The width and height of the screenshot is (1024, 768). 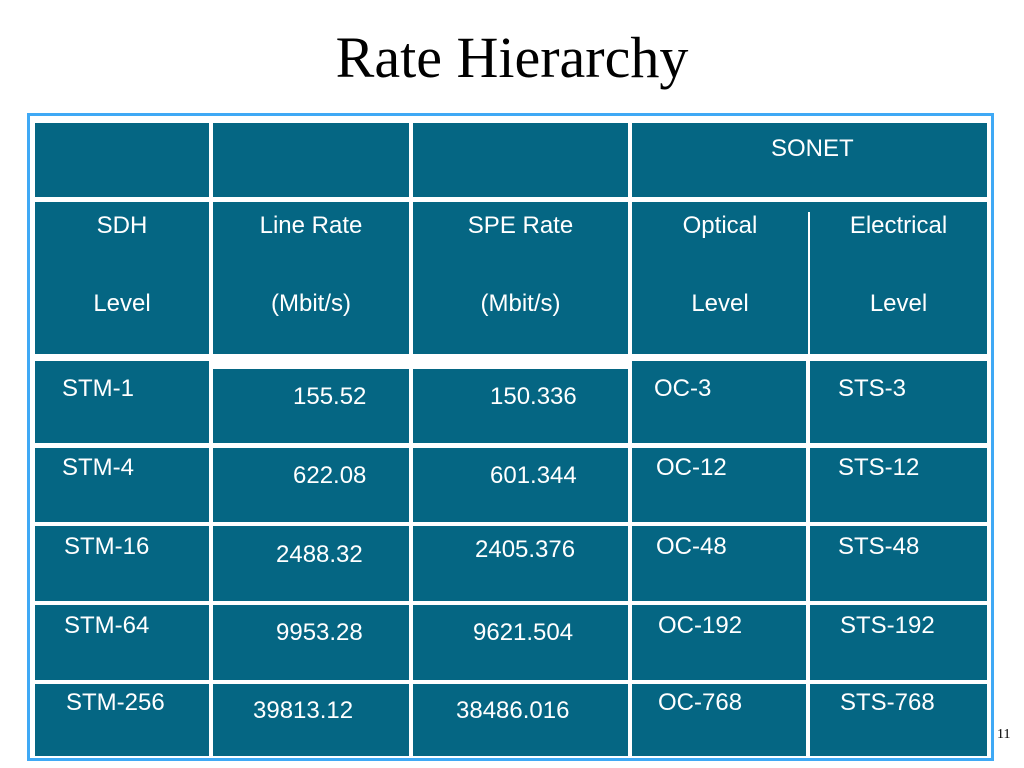 I want to click on table-row-spe-rate-cell: 38486.016, so click(x=520, y=720).